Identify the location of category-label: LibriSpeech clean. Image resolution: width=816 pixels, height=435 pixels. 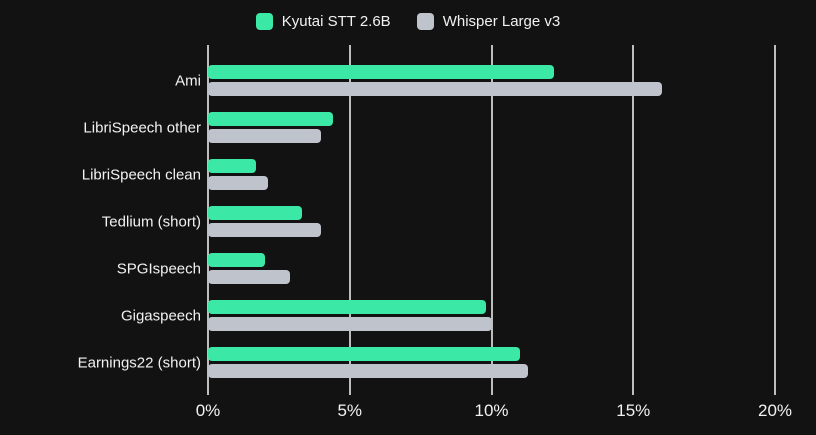
(141, 174).